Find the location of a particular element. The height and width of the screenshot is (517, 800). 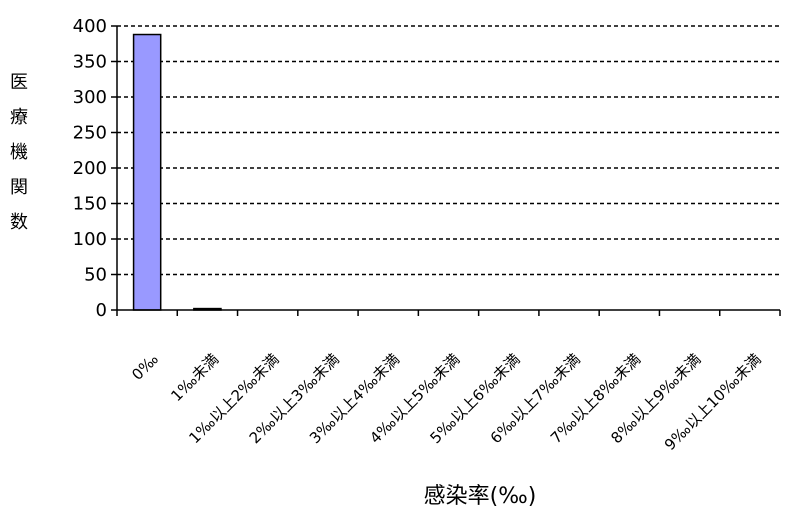

x-tick-label: 0‰ is located at coordinates (145, 367).